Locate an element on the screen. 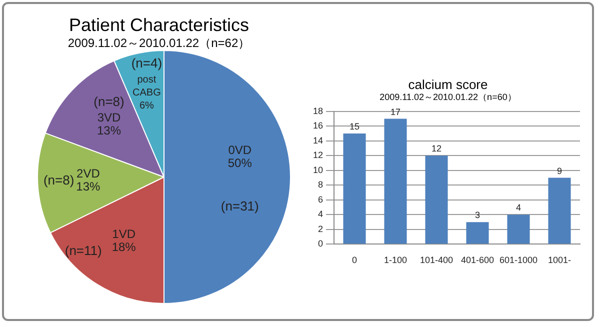  data-label: (n=31) is located at coordinates (239, 206).